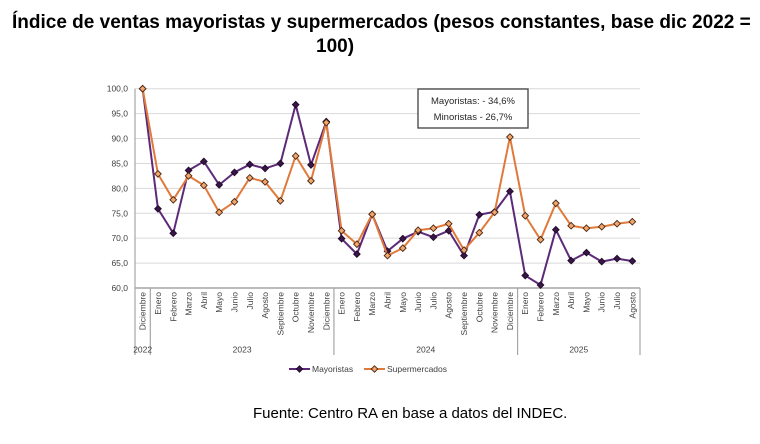  I want to click on annotation-box: Mayoristas: - 34,6% Minoristas - 26,7%, so click(473, 108).